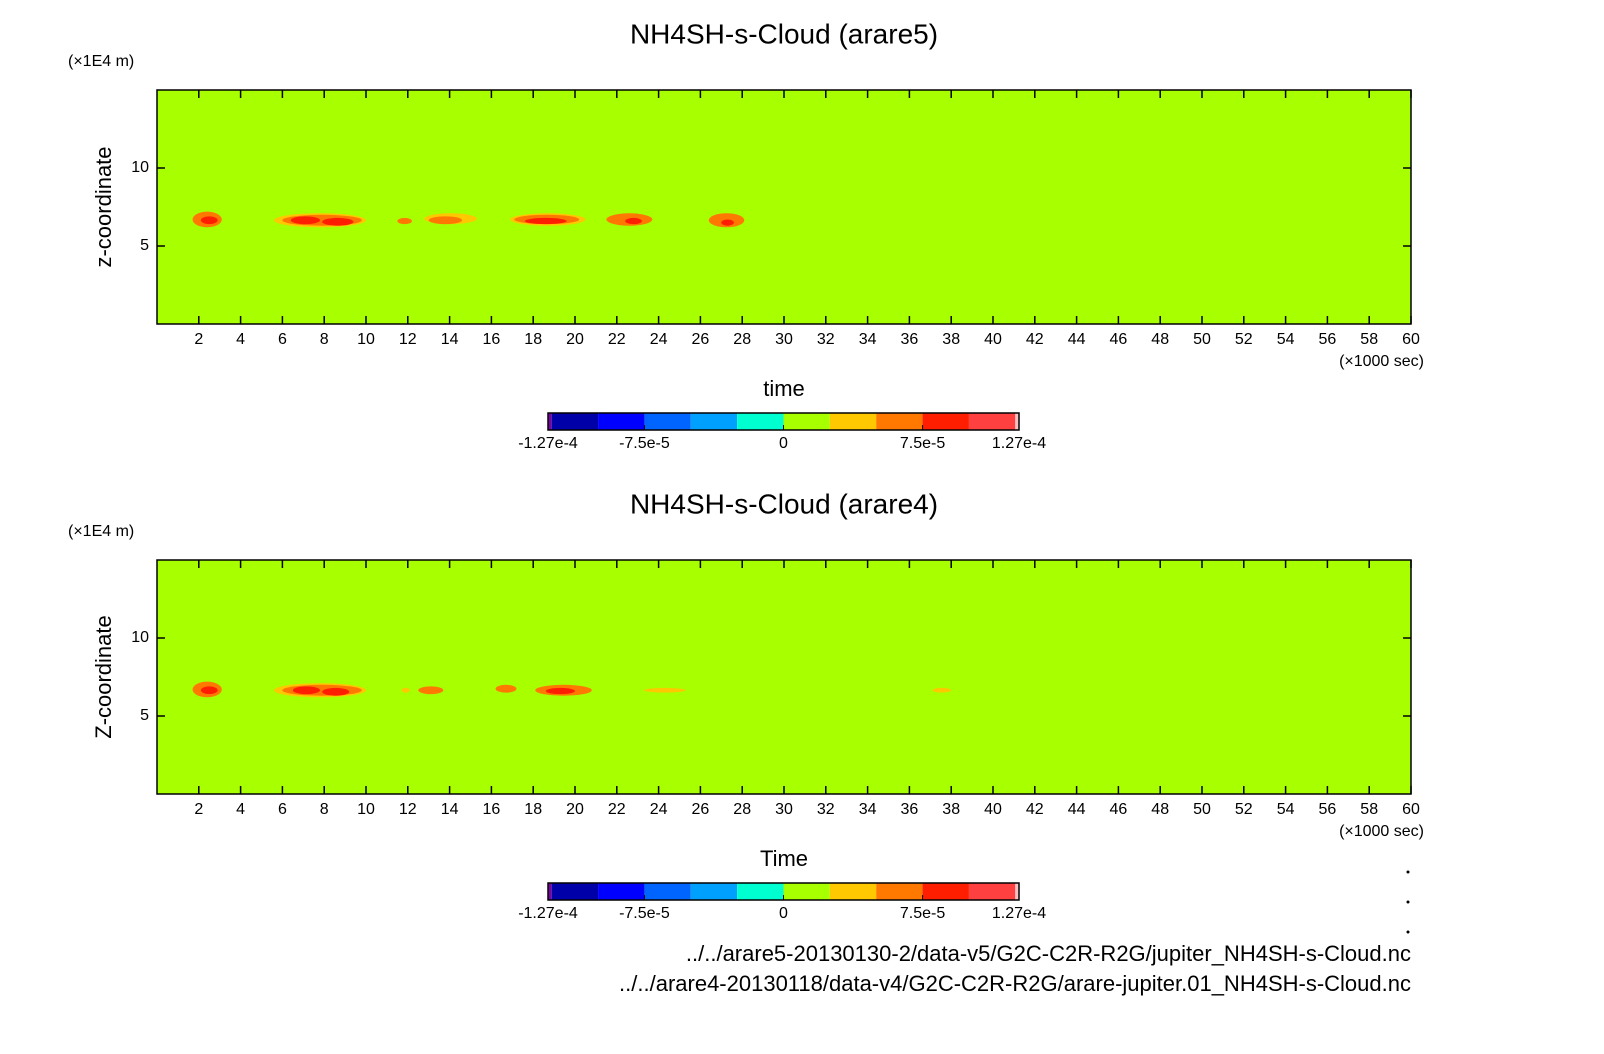 The height and width of the screenshot is (1054, 1604). I want to click on x-tick-label: 44, so click(1077, 809).